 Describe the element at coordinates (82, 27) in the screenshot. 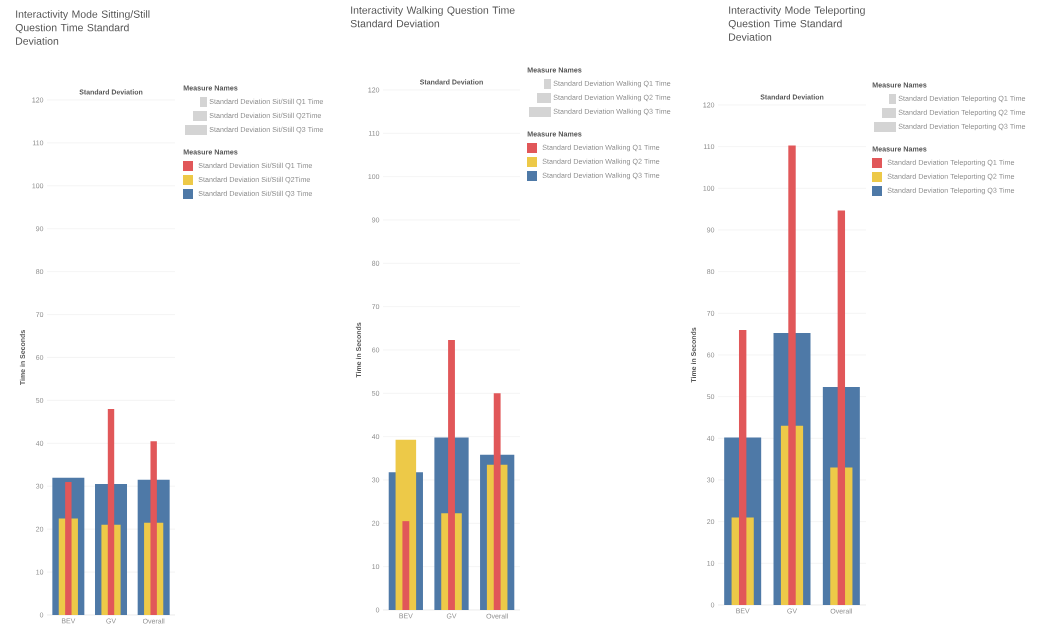

I see `chart-title: Interactivity Mode Sitting/Still Question Time Standard Deviation` at that location.